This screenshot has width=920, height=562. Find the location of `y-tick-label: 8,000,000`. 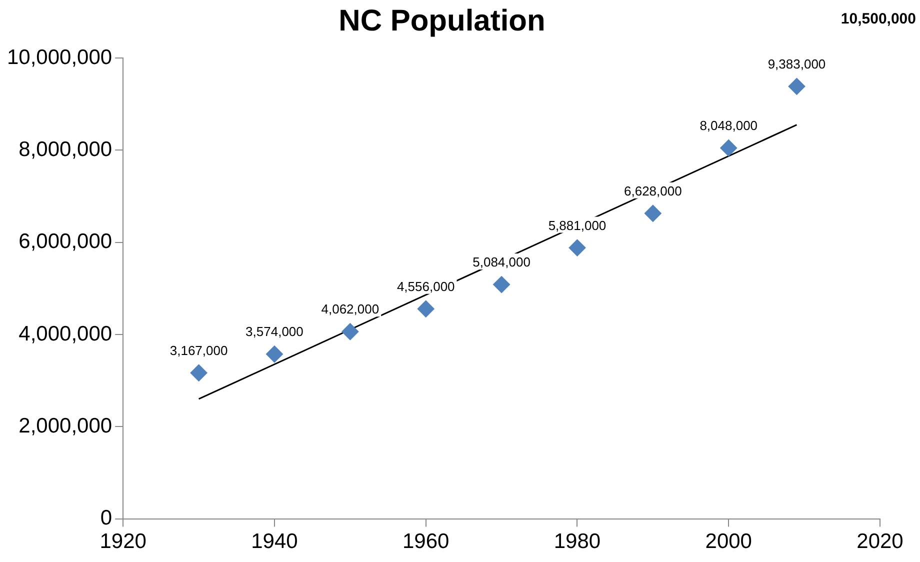

y-tick-label: 8,000,000 is located at coordinates (65, 149).